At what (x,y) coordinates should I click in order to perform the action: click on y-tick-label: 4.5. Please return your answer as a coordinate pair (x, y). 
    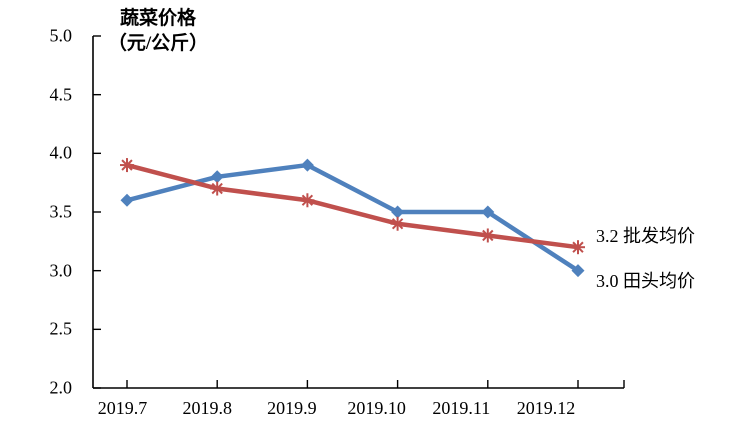
    Looking at the image, I should click on (61, 94).